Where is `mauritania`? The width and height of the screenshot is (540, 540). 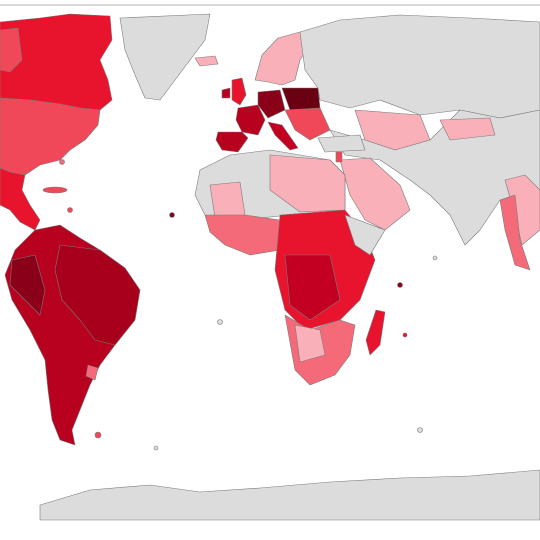 mauritania is located at coordinates (227, 200).